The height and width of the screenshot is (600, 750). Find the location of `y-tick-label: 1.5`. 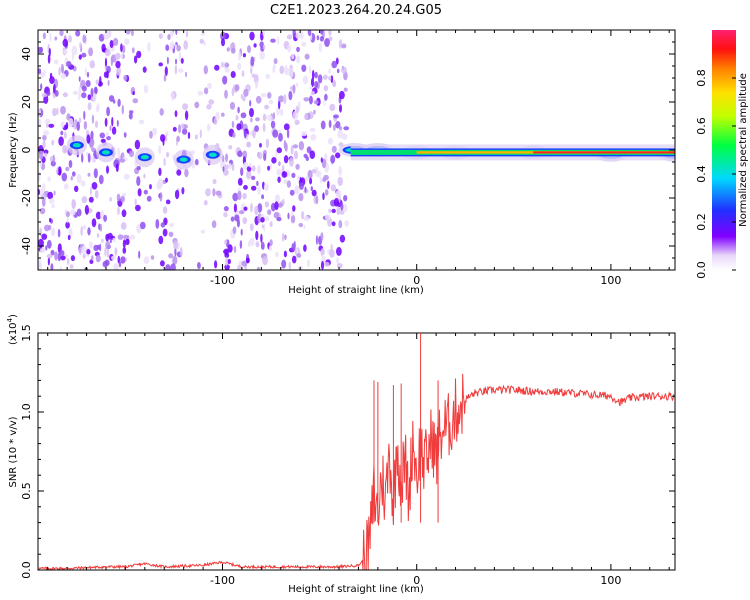

y-tick-label: 1.5 is located at coordinates (26, 333).